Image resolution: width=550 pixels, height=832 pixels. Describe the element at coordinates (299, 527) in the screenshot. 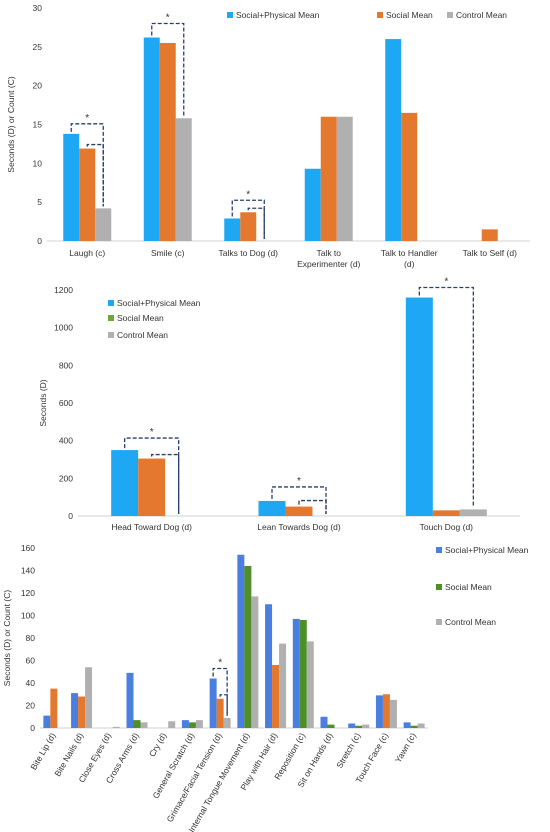

I see `x-tick-label: Lean Towards Dog (d)` at that location.